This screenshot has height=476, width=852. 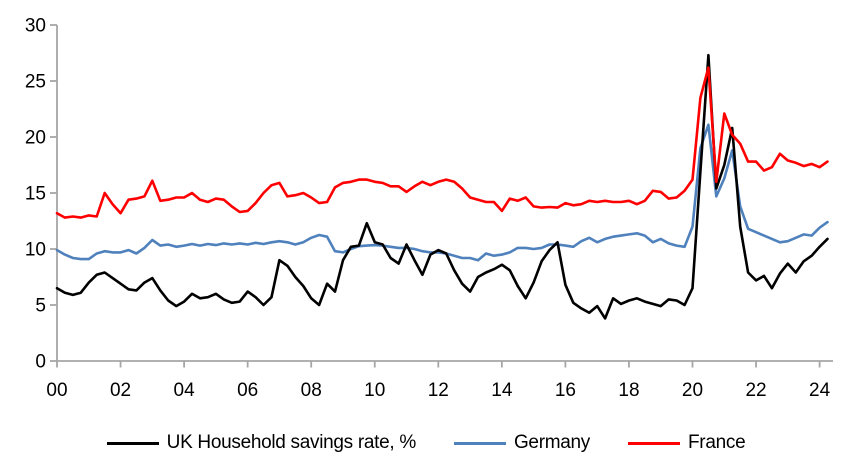 I want to click on france-line-swatch, so click(x=654, y=443).